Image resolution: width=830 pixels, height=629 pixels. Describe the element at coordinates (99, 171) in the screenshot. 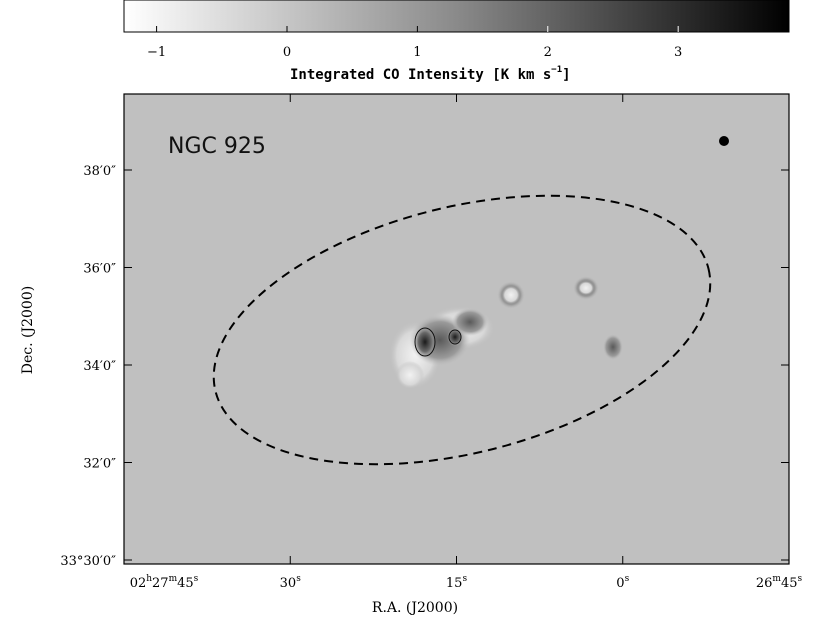

I see `y-tick-label: 38′0″` at that location.